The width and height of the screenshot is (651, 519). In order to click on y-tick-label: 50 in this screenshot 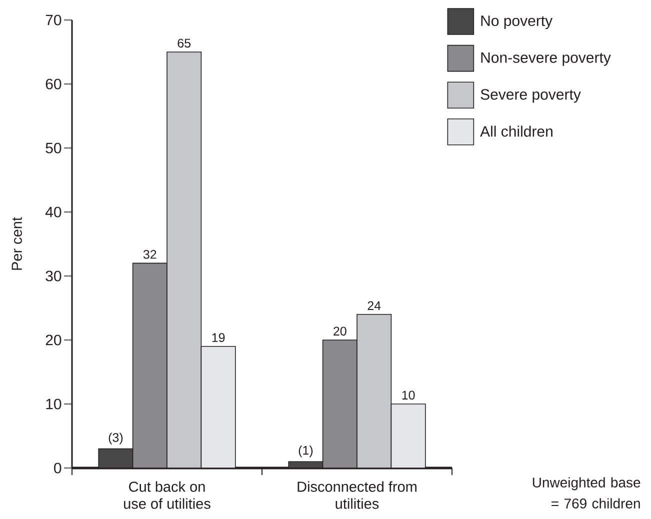, I will do `click(54, 148)`.